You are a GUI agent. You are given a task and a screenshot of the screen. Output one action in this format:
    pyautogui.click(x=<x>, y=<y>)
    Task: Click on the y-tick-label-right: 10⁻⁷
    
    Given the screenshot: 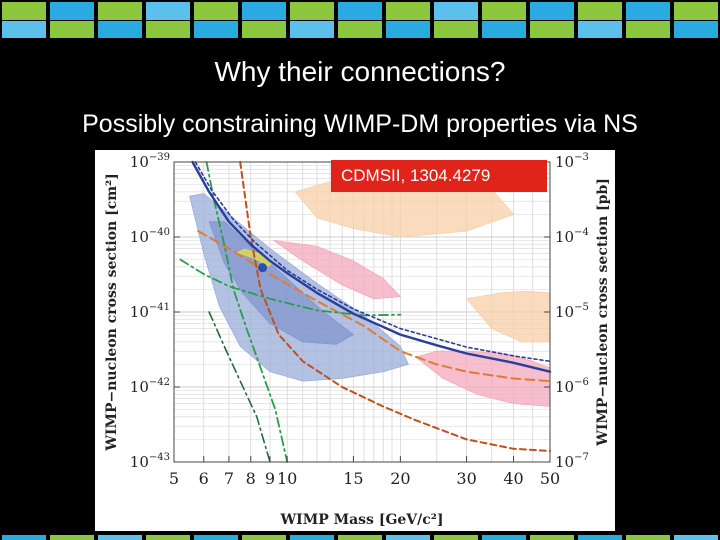 What is the action you would take?
    pyautogui.click(x=572, y=461)
    